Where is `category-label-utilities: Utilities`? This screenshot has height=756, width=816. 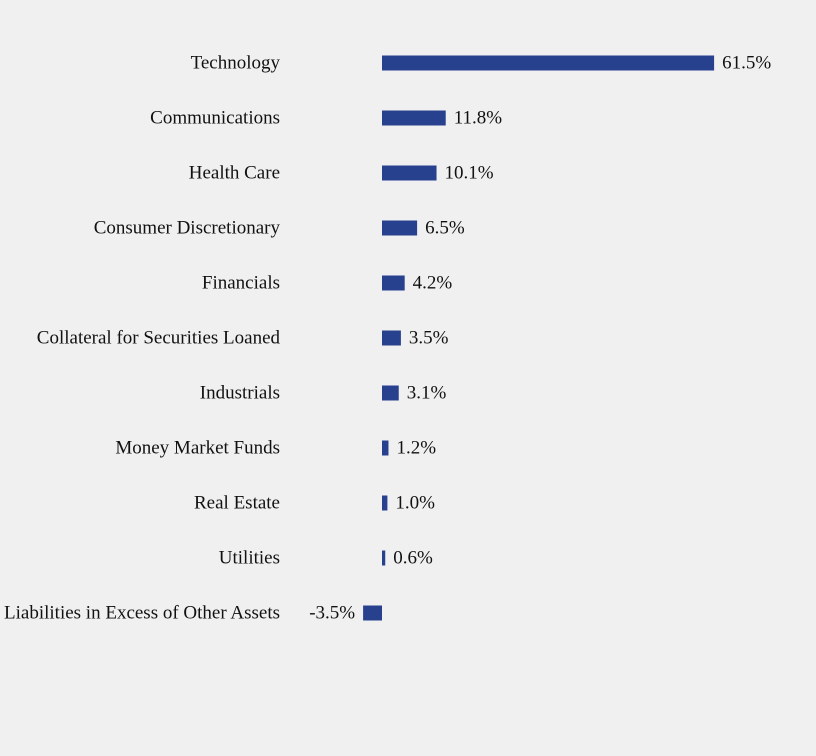 category-label-utilities: Utilities is located at coordinates (249, 558).